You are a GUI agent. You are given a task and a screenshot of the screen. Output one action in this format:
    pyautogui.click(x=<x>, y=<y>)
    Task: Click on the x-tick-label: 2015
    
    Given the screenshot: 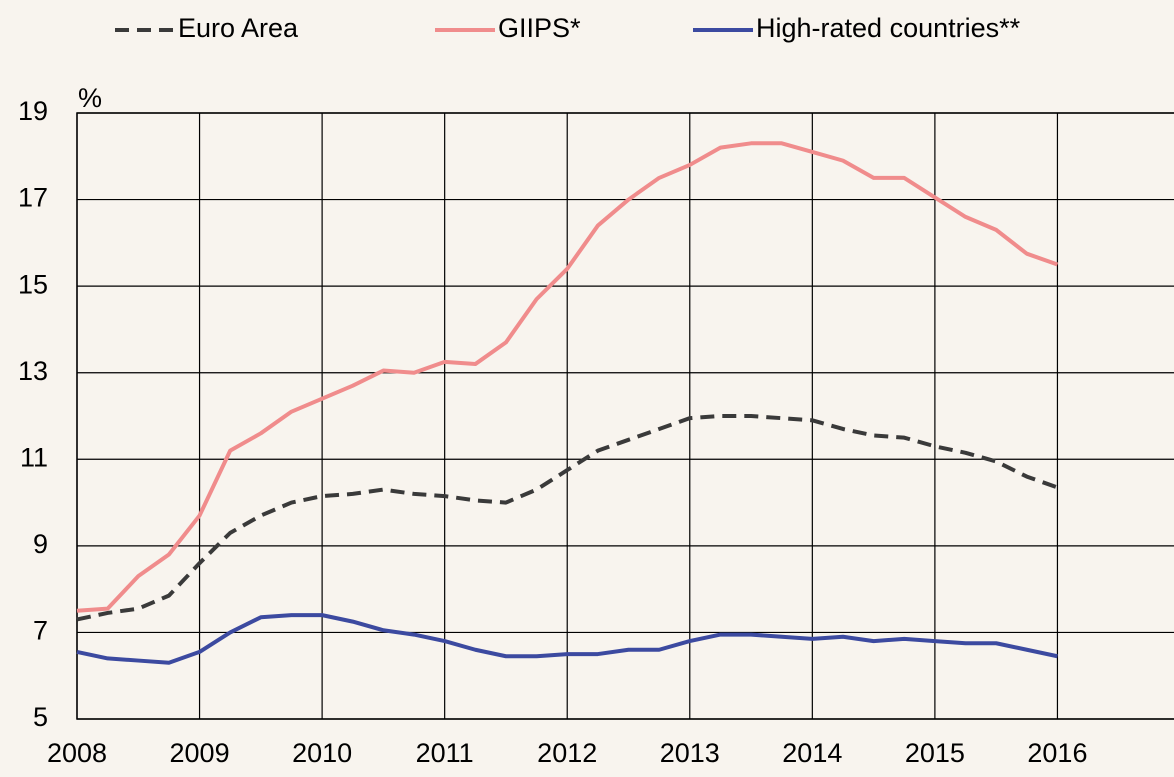 What is the action you would take?
    pyautogui.click(x=935, y=753)
    